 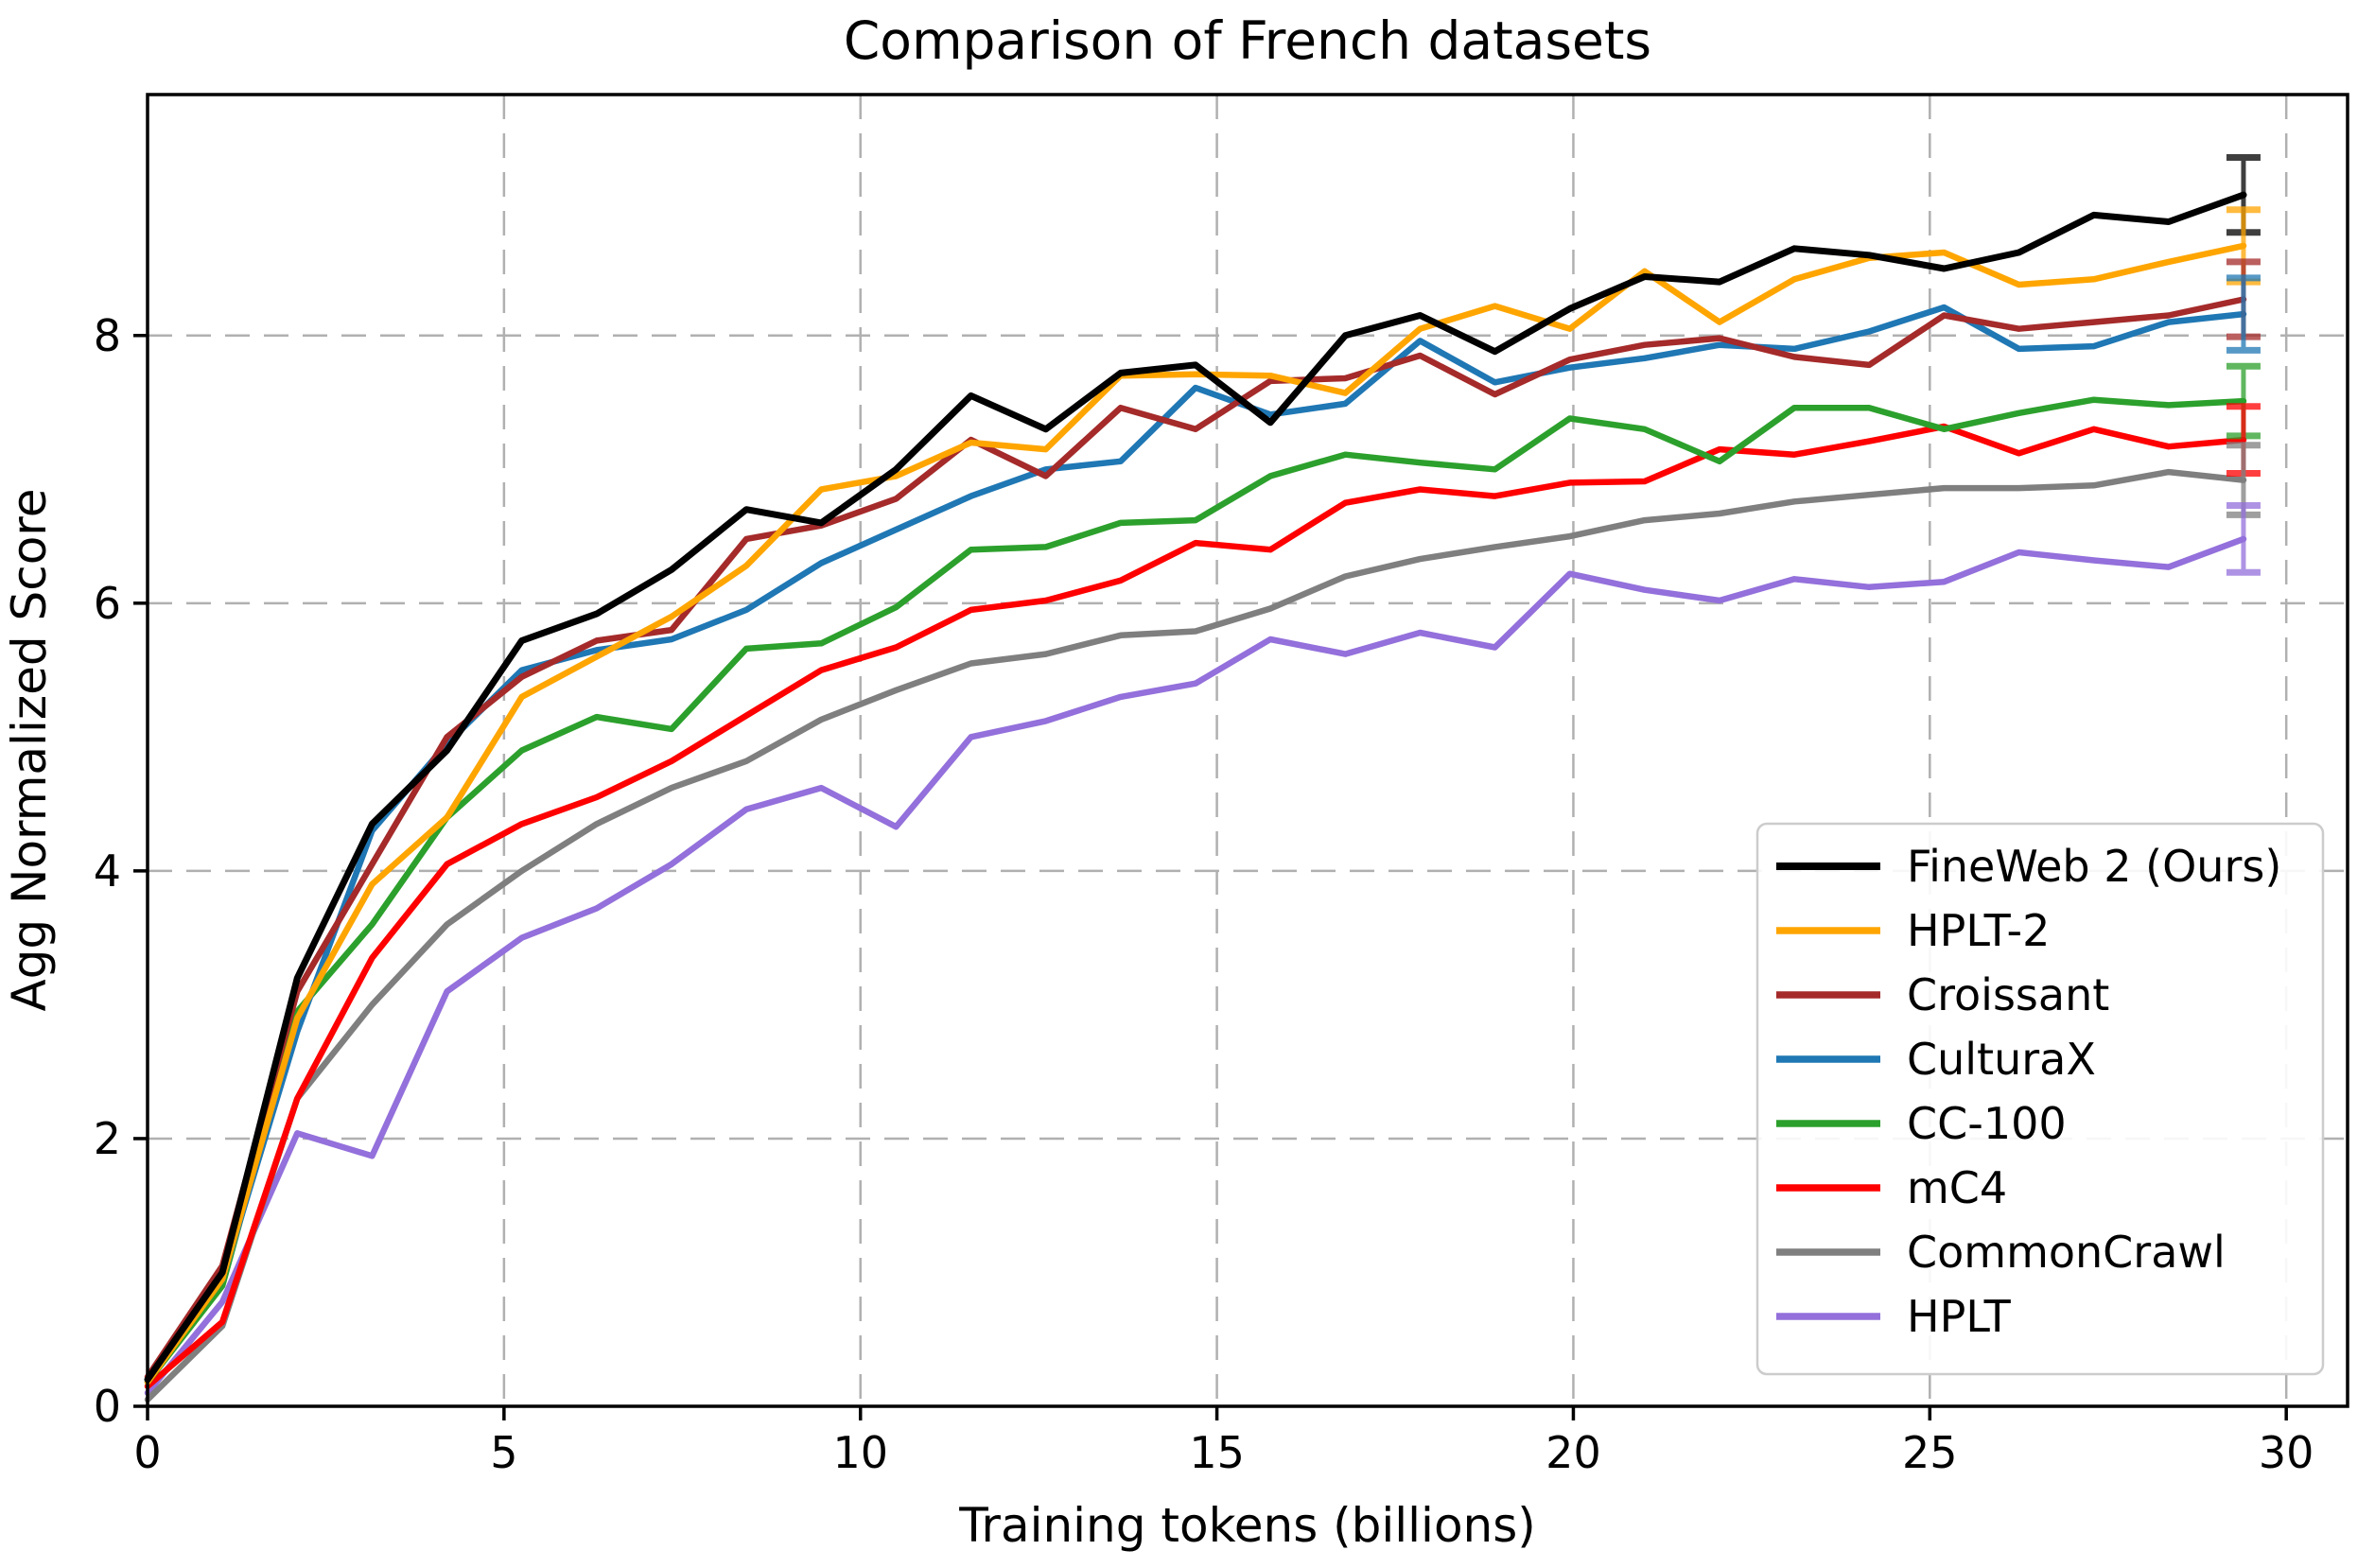 I want to click on x-tick-label: 30, so click(x=2286, y=1452).